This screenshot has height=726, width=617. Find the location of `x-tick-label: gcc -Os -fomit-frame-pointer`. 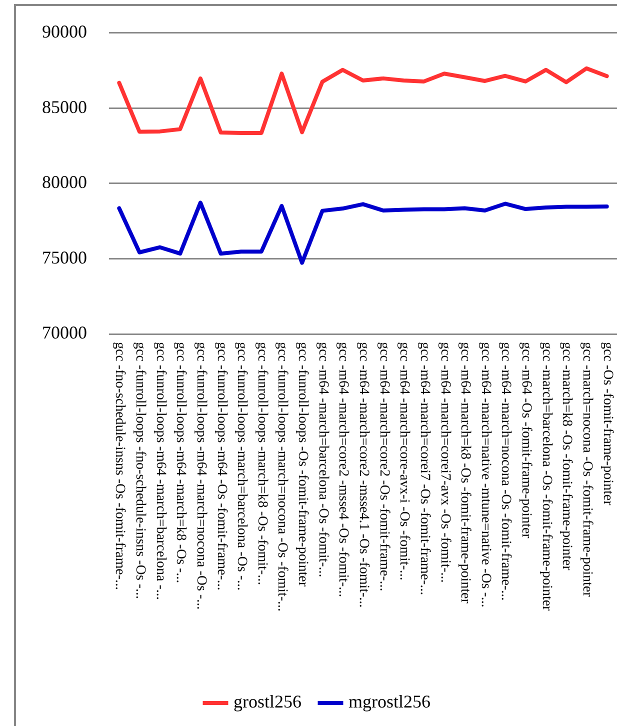

x-tick-label: gcc -Os -fomit-frame-pointer is located at coordinates (606, 424).